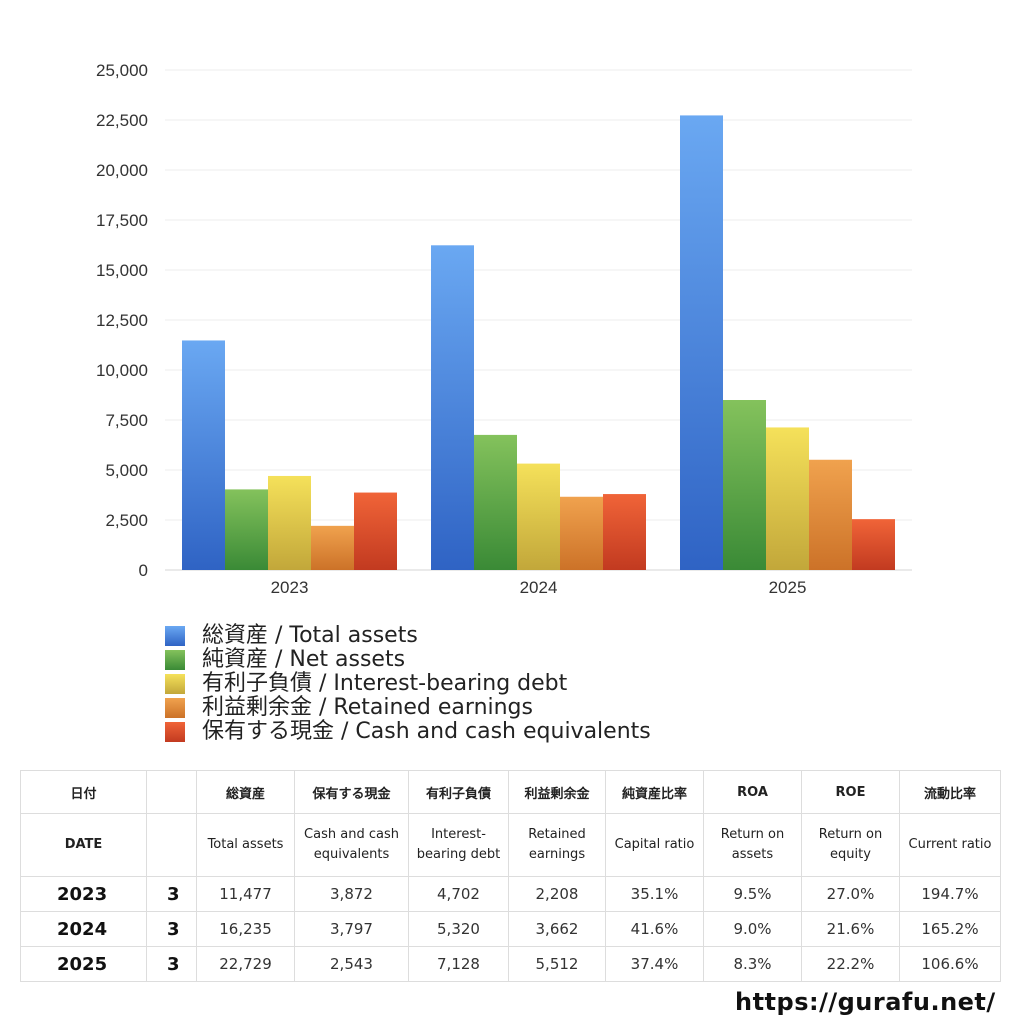 The image size is (1024, 1024). I want to click on x-axis-ticks: 2023 2024 2025, so click(539, 587).